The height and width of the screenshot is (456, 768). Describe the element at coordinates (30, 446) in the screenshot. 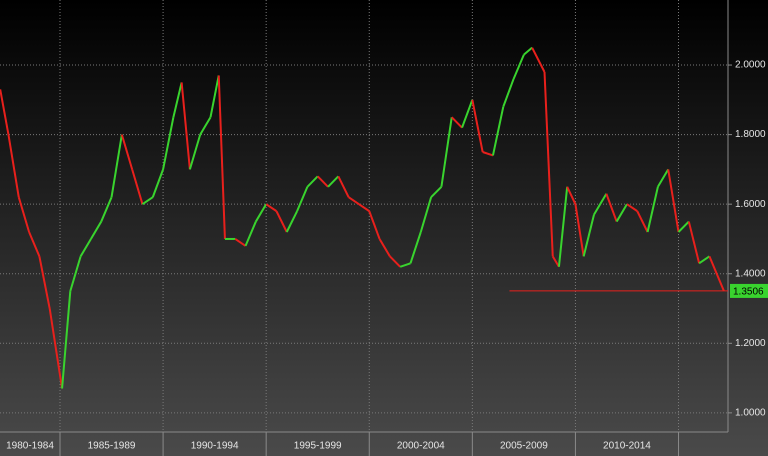

I see `x-tick-label: 1980-1984` at that location.